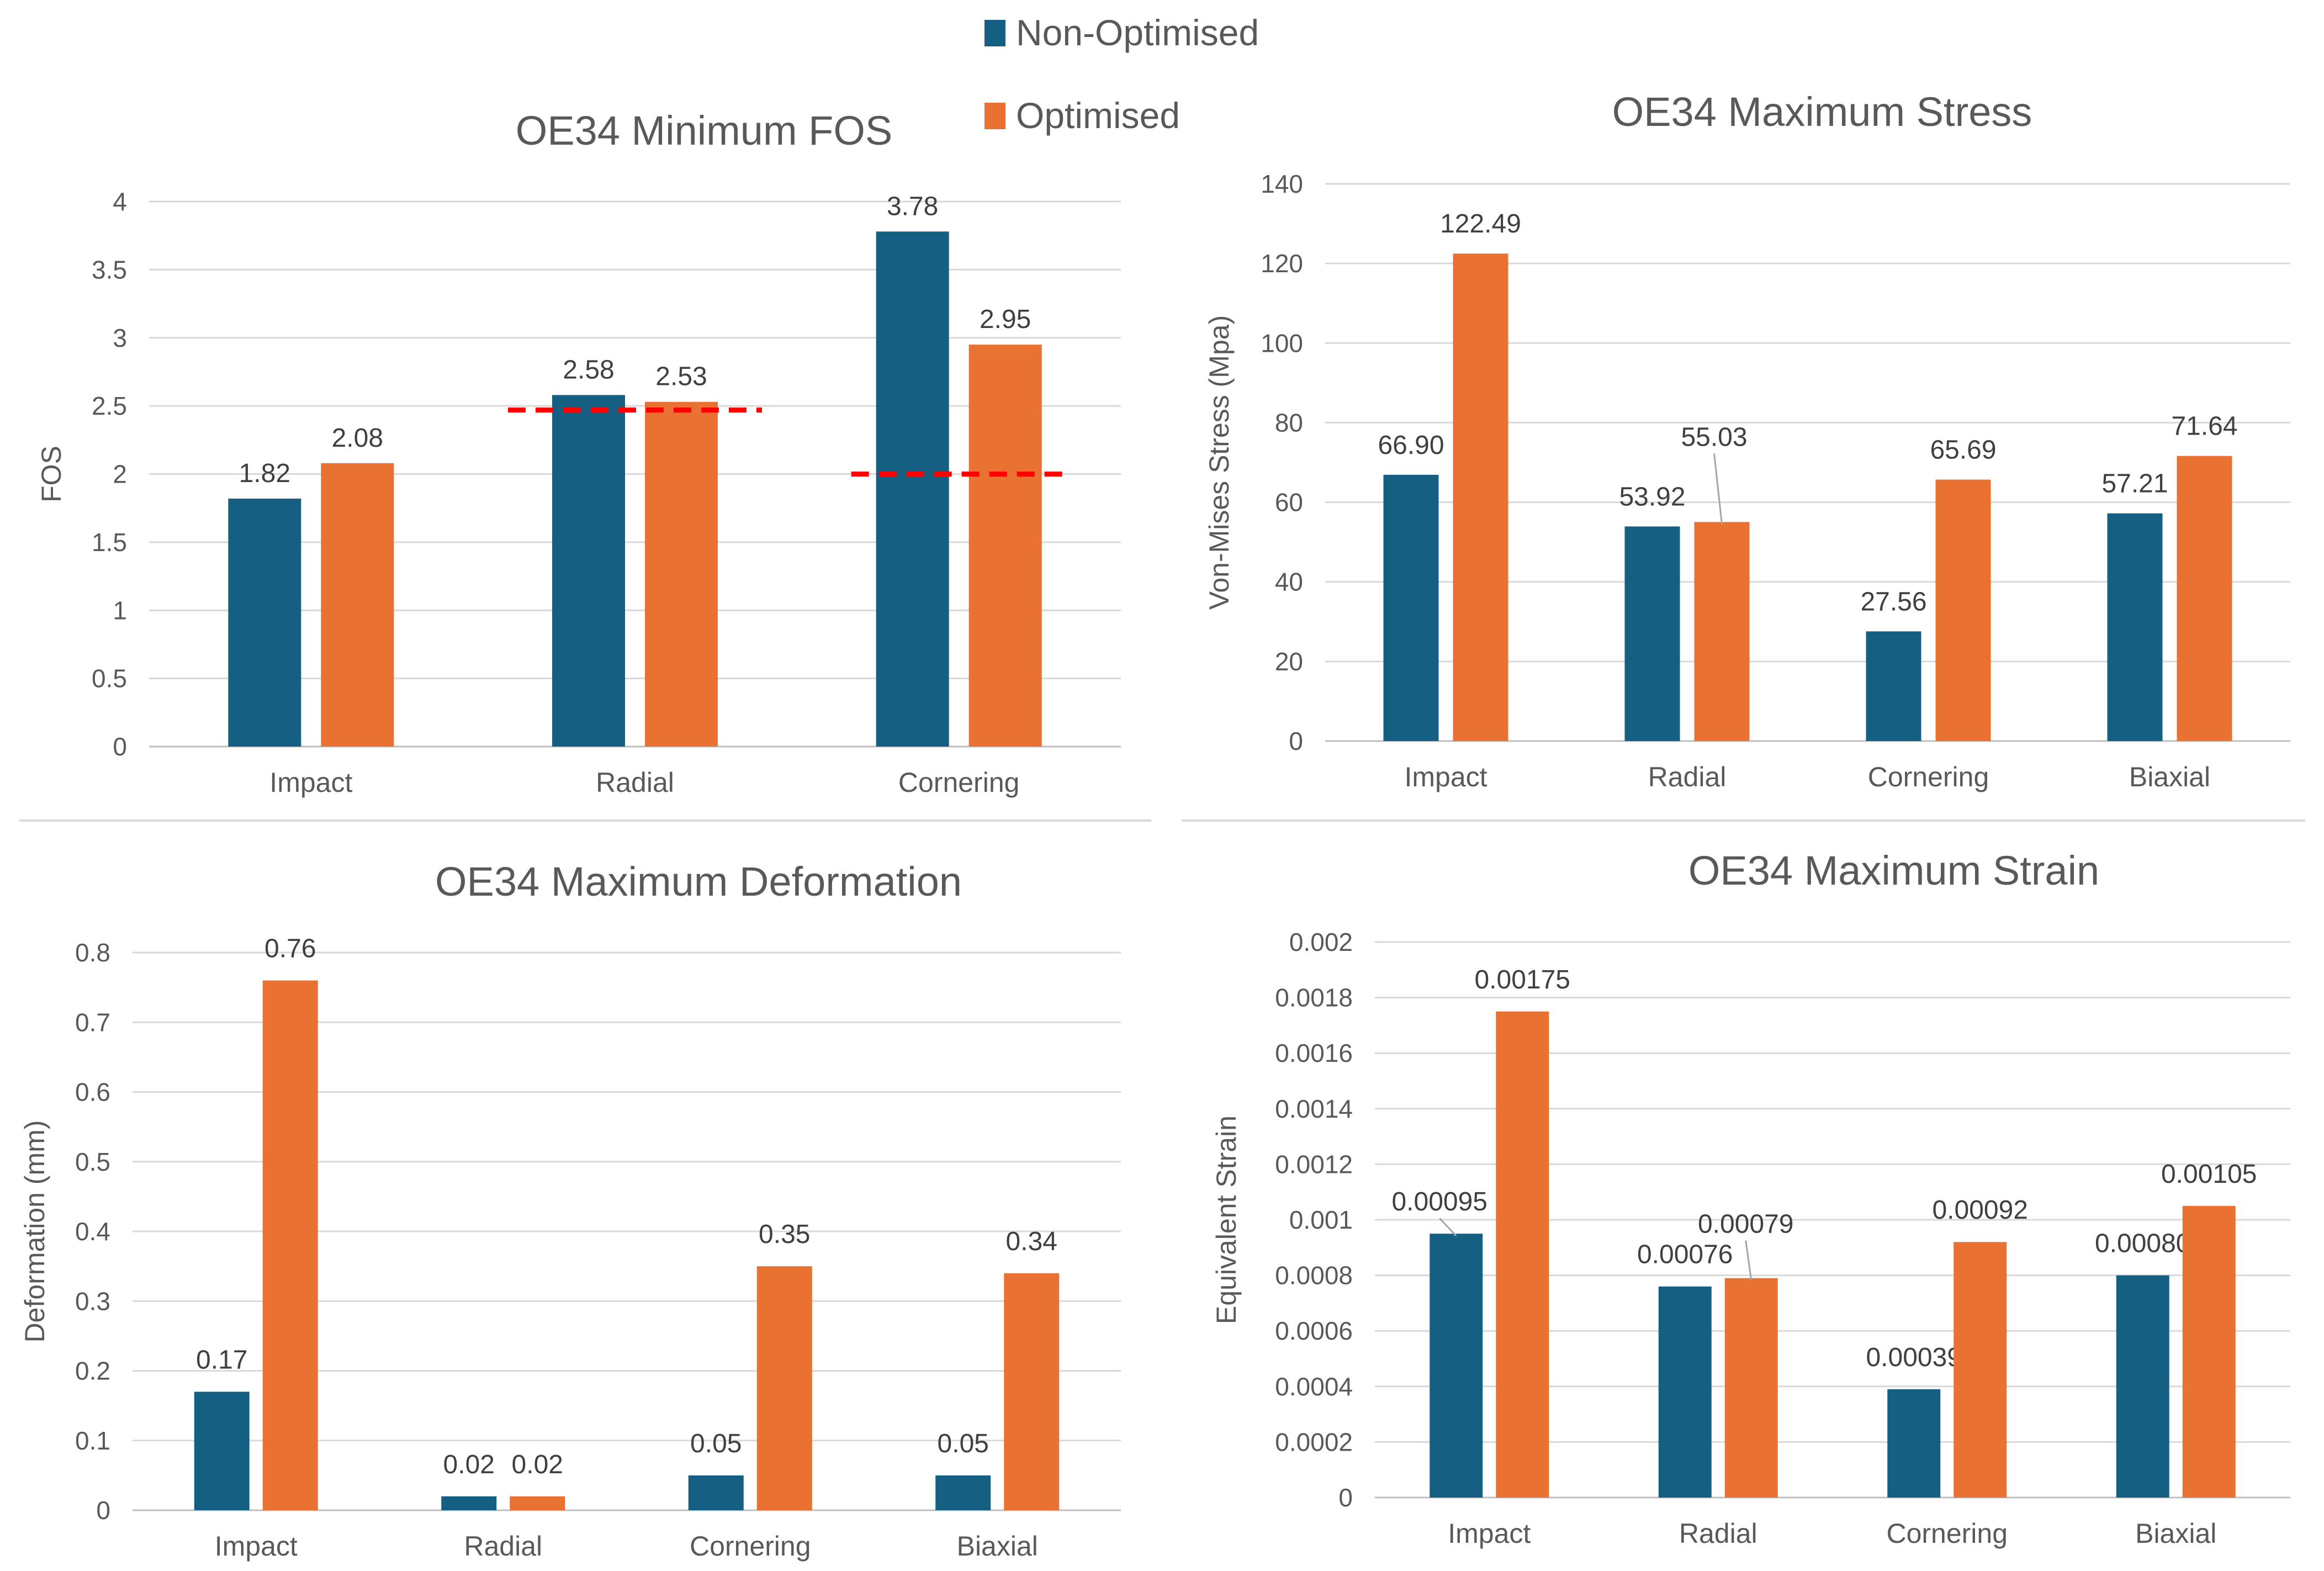  Describe the element at coordinates (2134, 484) in the screenshot. I see `stress-data-label-non-optimised-biaxial: 57.21` at that location.